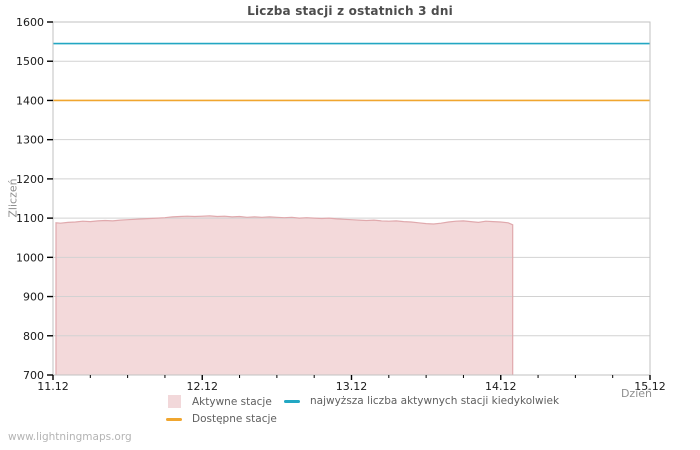 The width and height of the screenshot is (700, 450). What do you see at coordinates (33, 336) in the screenshot?
I see `y-tick-label: 800` at bounding box center [33, 336].